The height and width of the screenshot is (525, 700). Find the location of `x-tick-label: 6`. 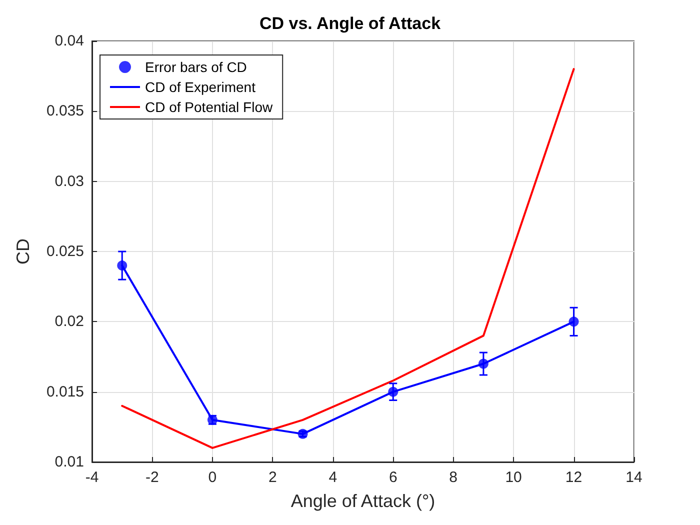

x-tick-label: 6 is located at coordinates (393, 477).